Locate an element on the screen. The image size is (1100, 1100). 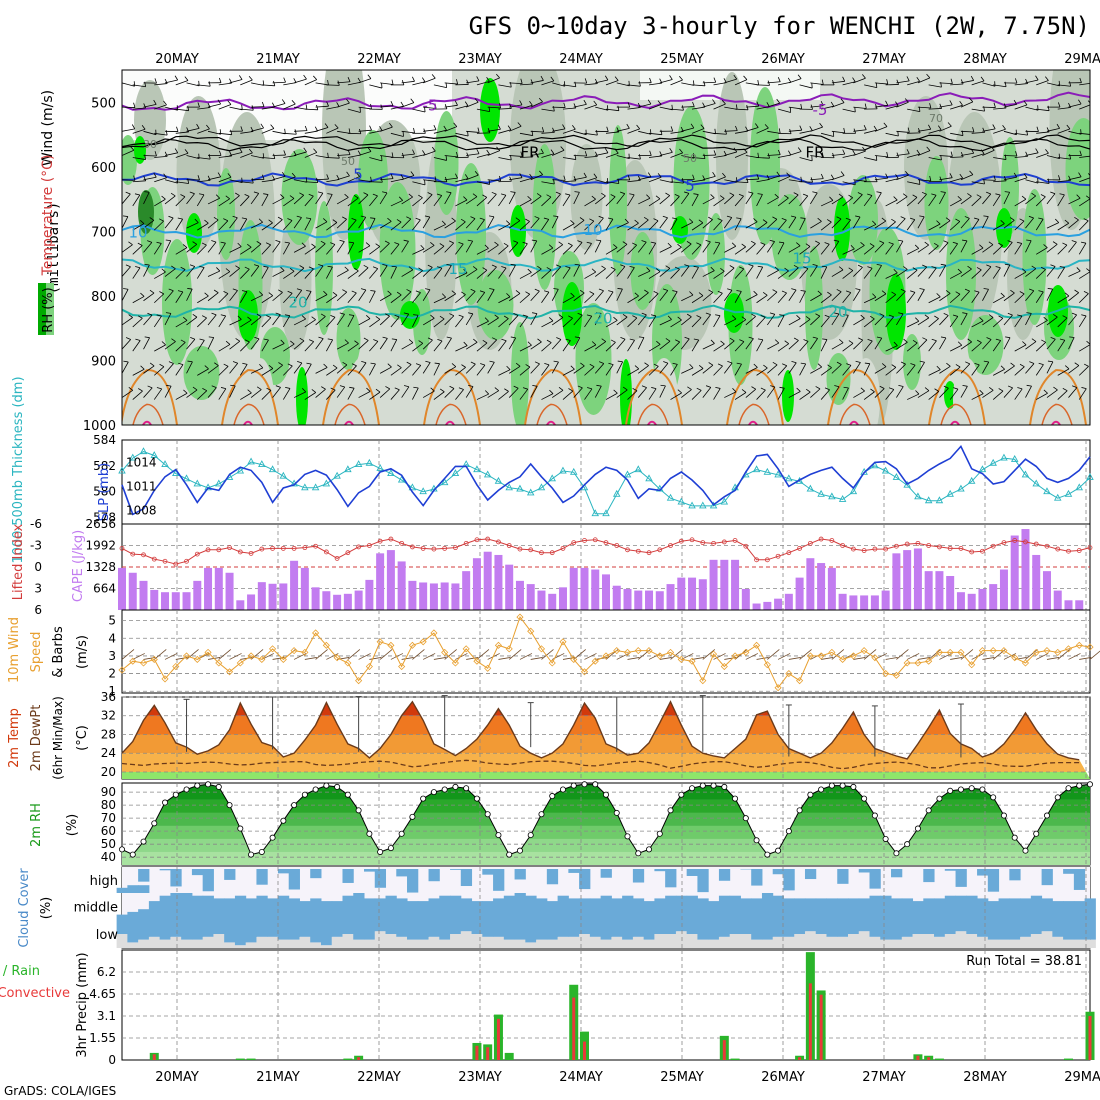
wind-barb-10m is located at coordinates (934, 654).